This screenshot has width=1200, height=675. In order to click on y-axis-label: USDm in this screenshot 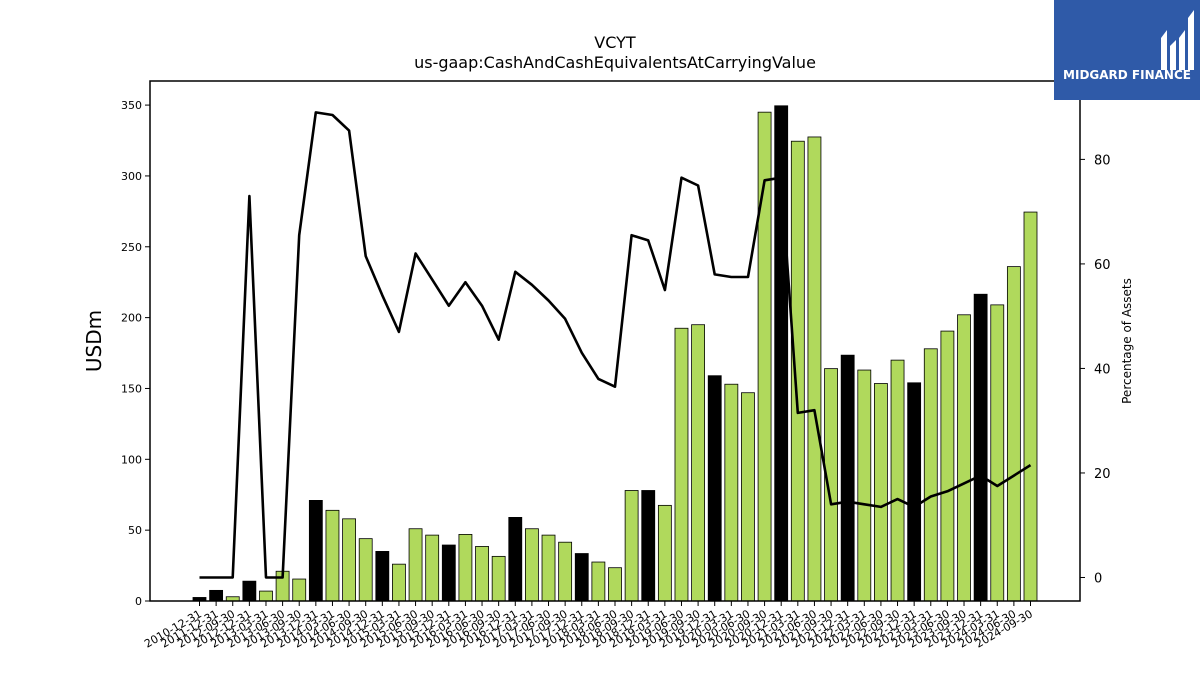, I will do `click(94, 341)`.